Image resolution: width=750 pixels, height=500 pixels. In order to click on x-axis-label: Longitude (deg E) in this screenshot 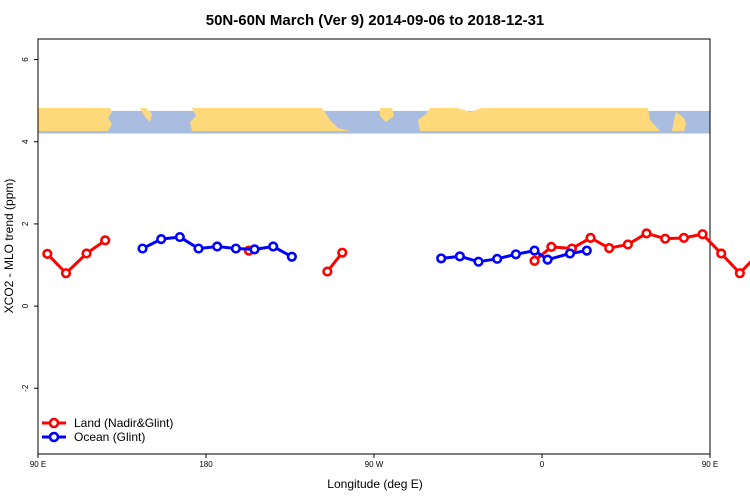, I will do `click(374, 484)`.